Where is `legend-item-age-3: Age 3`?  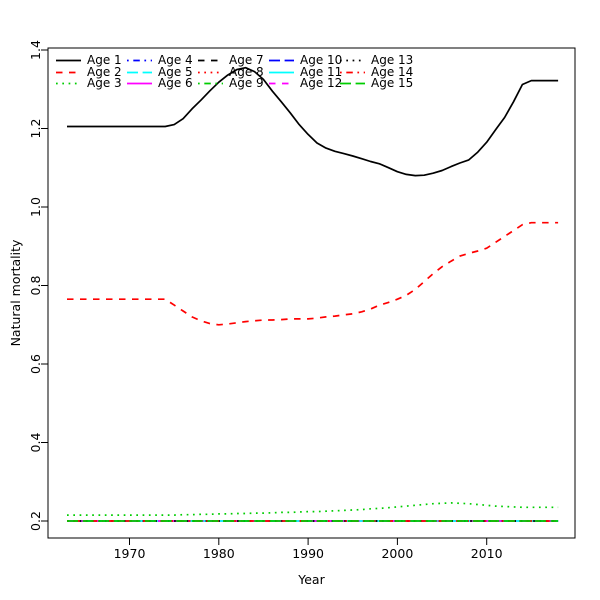 legend-item-age-3: Age 3 is located at coordinates (91, 83).